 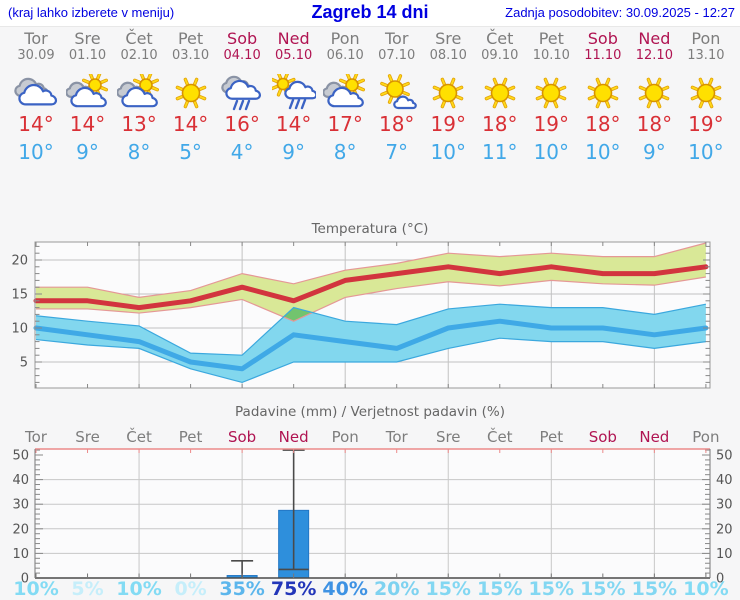 What do you see at coordinates (87, 437) in the screenshot?
I see `day-label: Sre` at bounding box center [87, 437].